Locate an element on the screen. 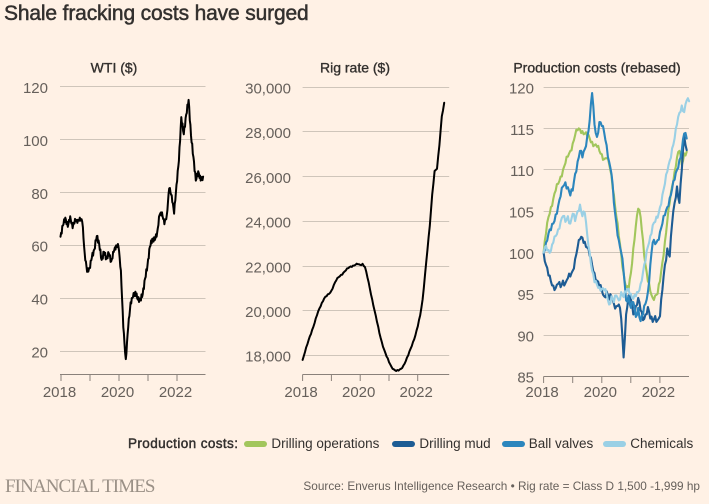 This screenshot has height=504, width=709. svg-text: 85 is located at coordinates (525, 378).